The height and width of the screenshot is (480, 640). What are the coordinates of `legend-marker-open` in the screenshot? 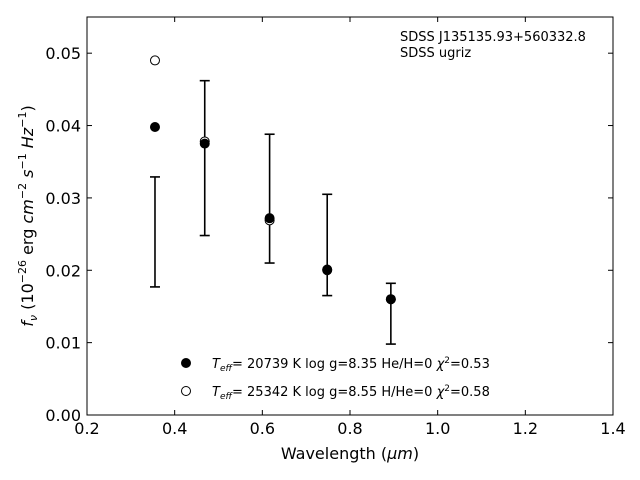 It's located at (186, 391).